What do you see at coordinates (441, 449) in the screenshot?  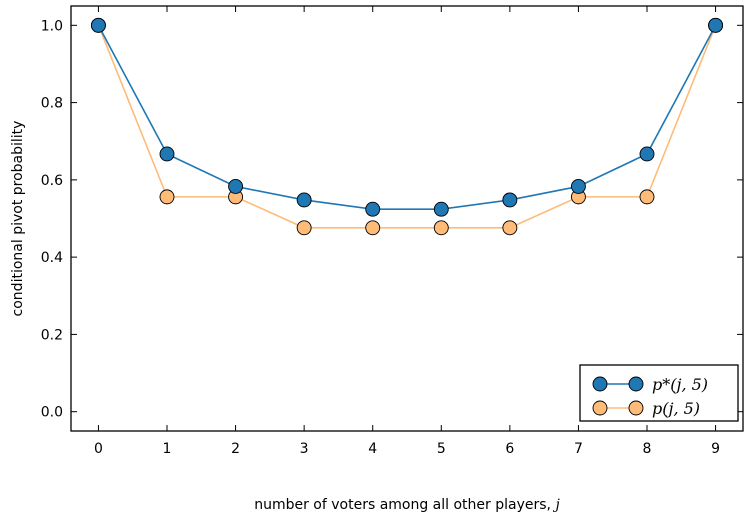 I see `x-tick-label: 5` at bounding box center [441, 449].